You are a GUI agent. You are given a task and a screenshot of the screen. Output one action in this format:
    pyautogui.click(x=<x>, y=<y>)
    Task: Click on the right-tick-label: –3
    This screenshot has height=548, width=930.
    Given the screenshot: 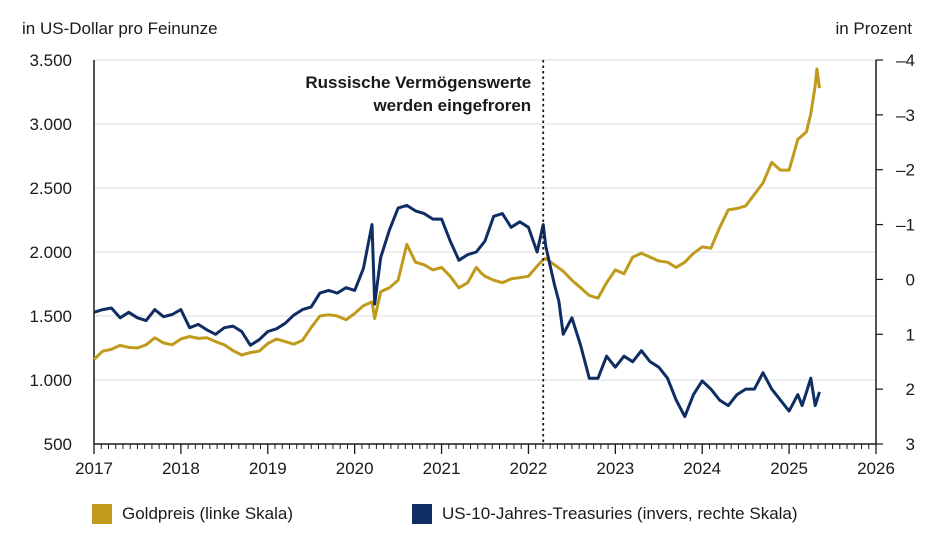 What is the action you would take?
    pyautogui.click(x=905, y=115)
    